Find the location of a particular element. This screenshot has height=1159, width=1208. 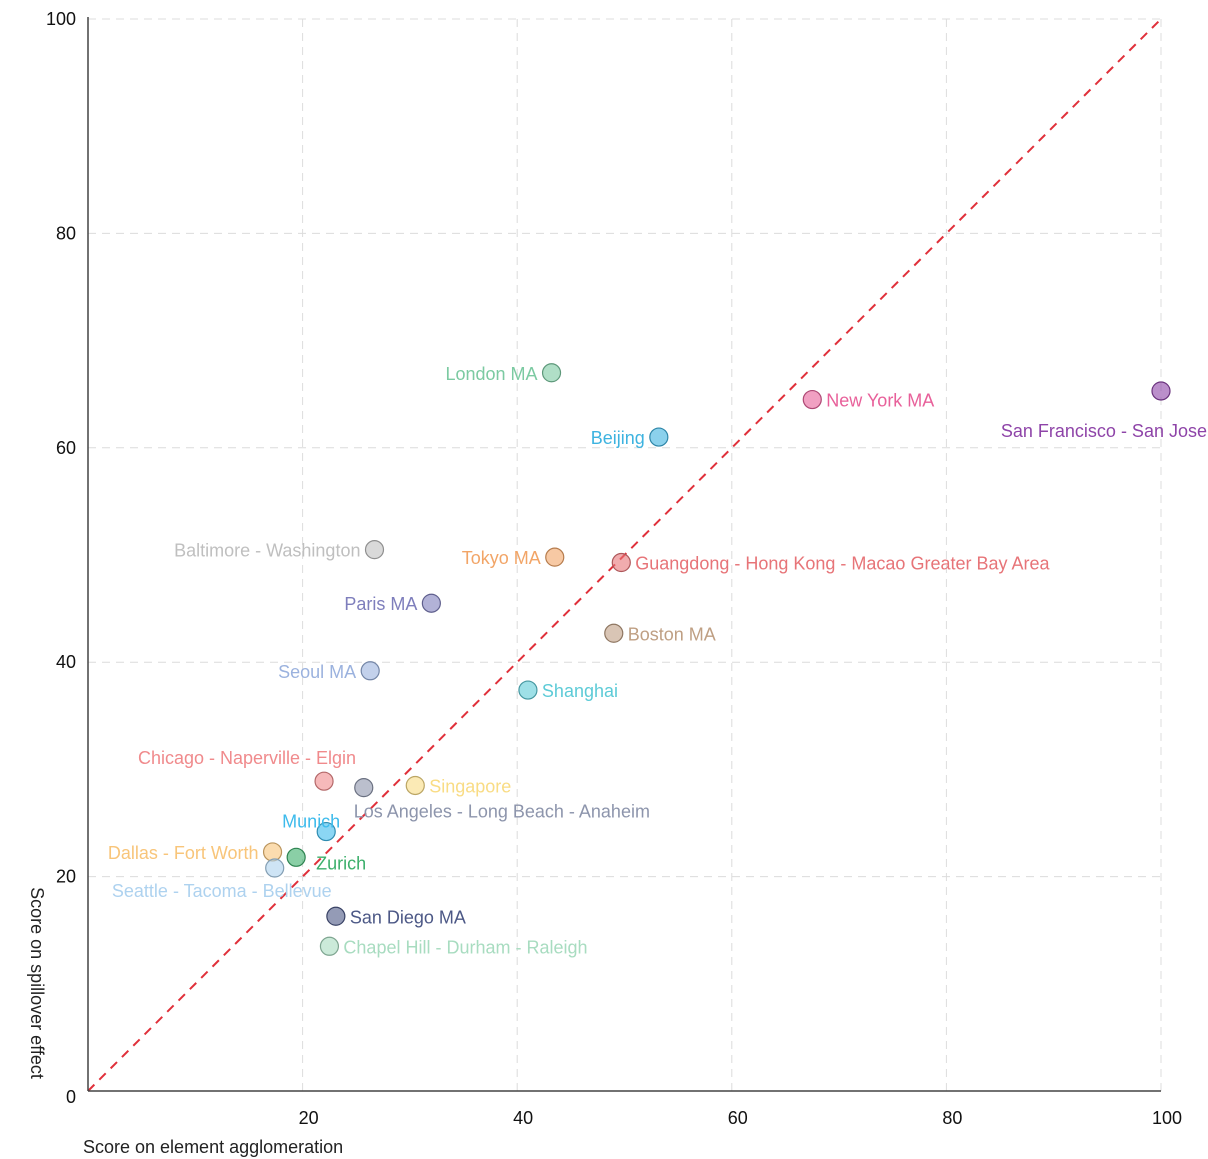

point-label-munich: Munich is located at coordinates (311, 822).